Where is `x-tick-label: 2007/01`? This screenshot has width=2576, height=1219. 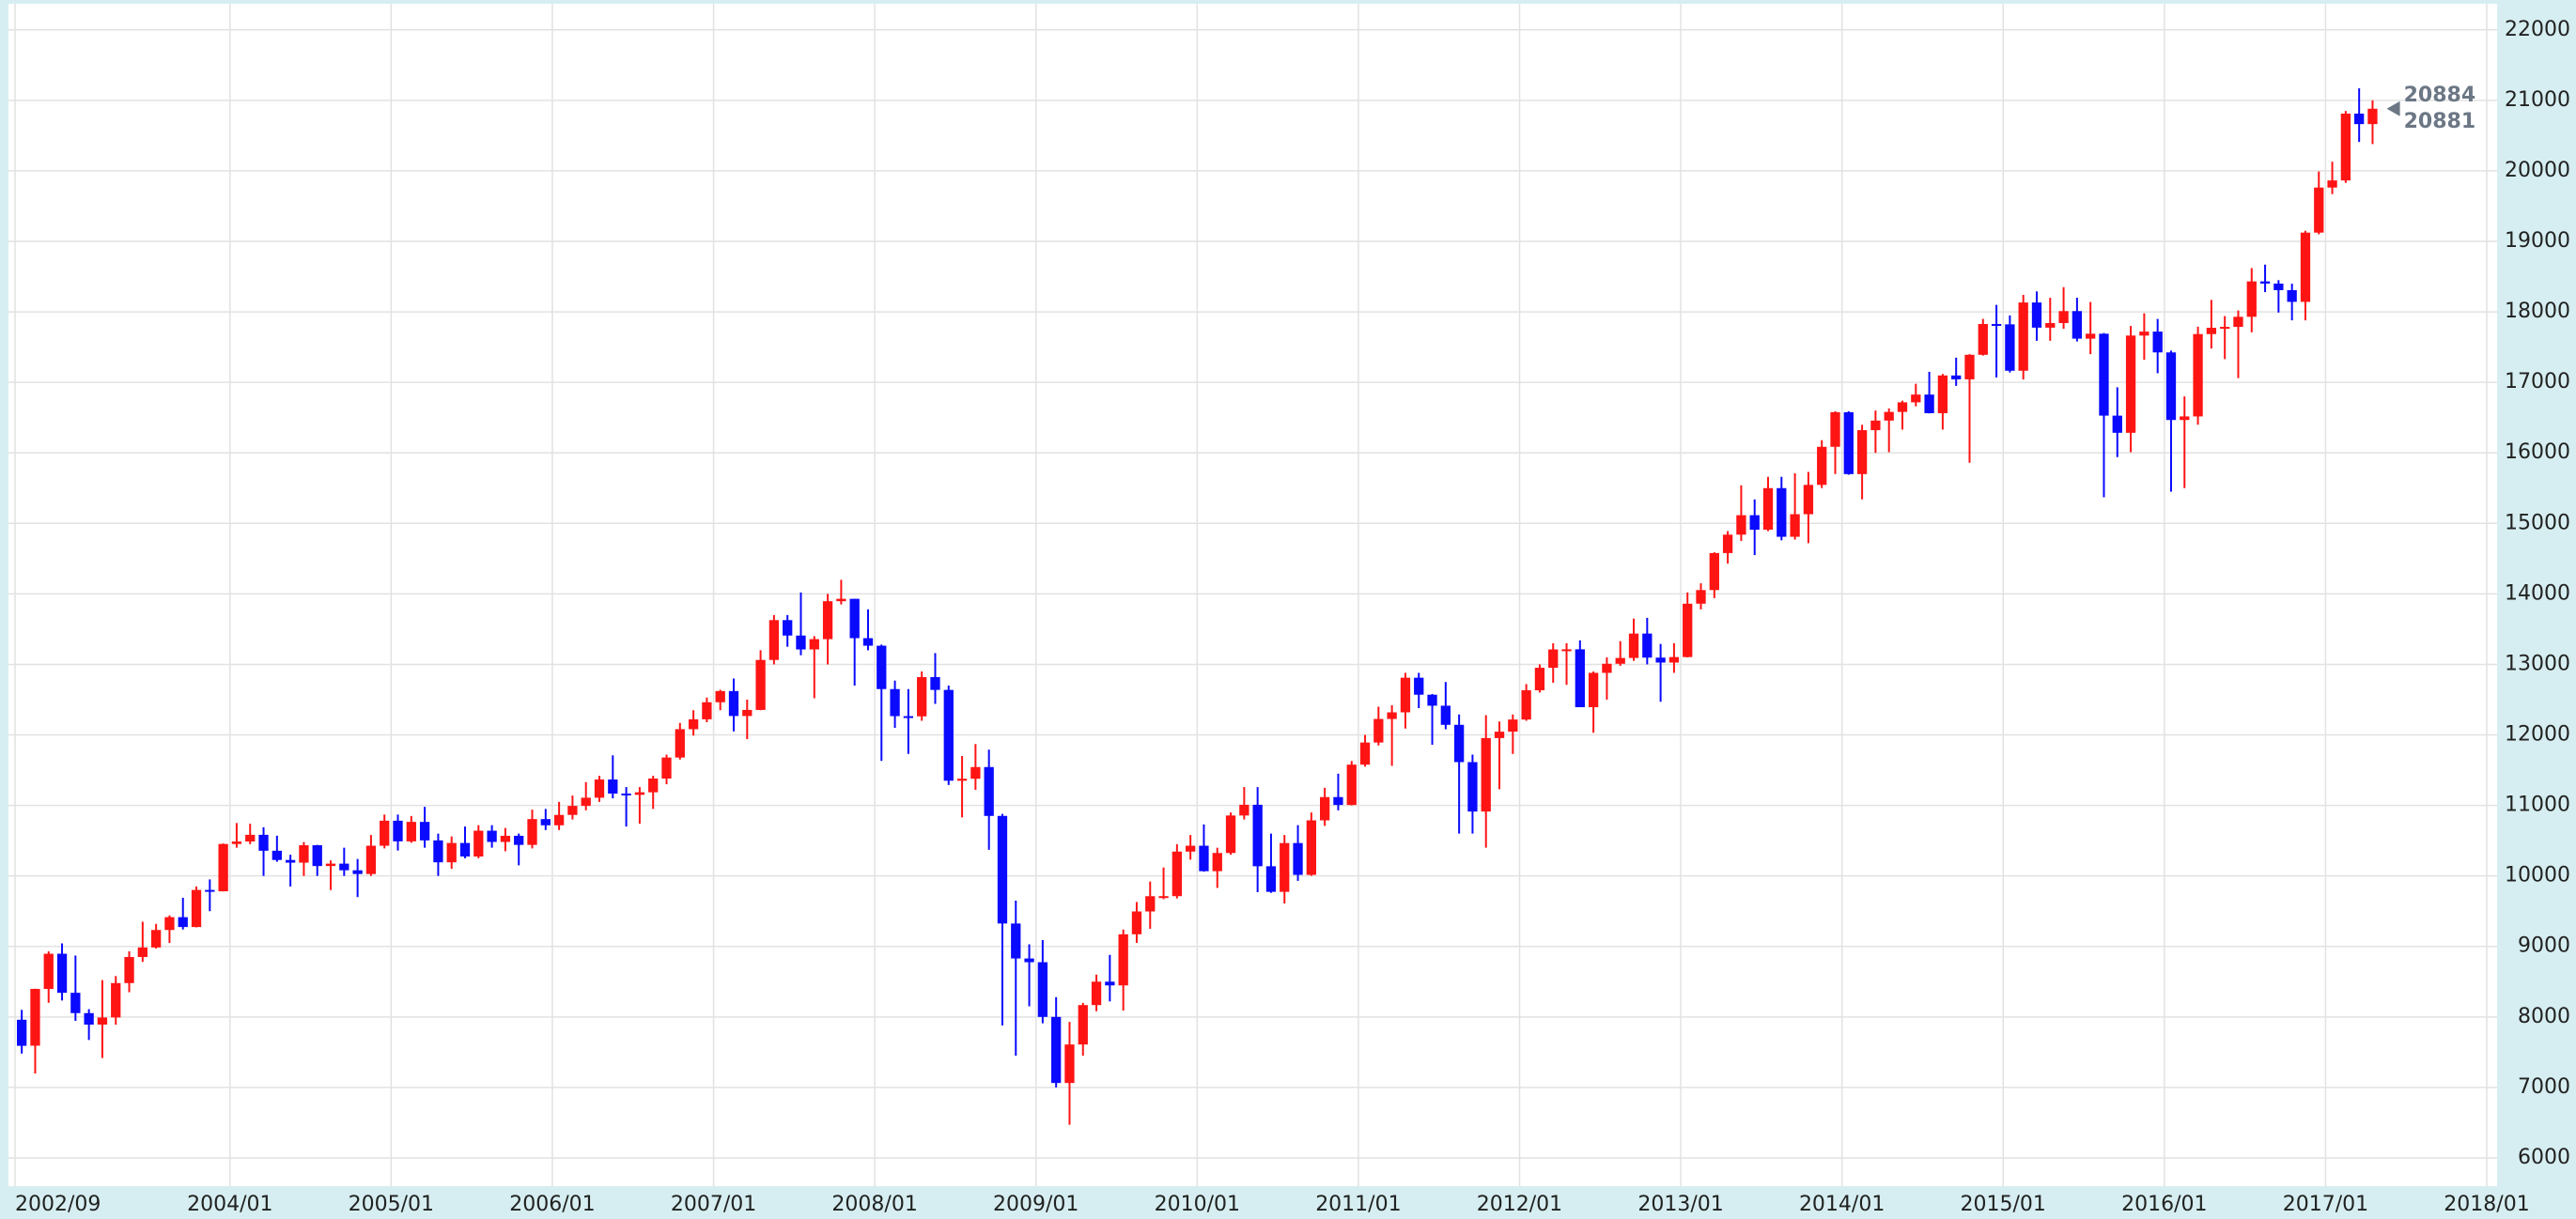
x-tick-label: 2007/01 is located at coordinates (714, 1204).